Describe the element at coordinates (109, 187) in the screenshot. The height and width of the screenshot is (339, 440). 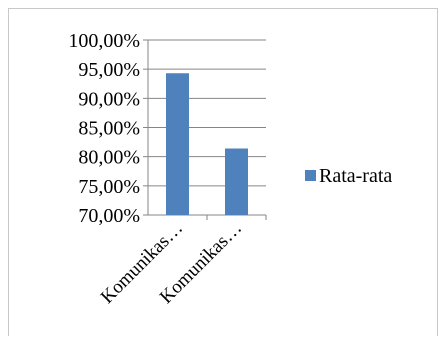
I see `y-tick-label: 75,00%` at that location.